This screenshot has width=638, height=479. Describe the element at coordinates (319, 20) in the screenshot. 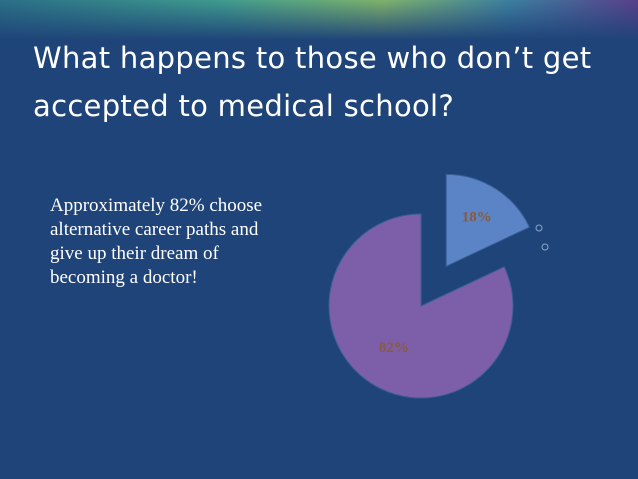

I see `header-fade` at that location.